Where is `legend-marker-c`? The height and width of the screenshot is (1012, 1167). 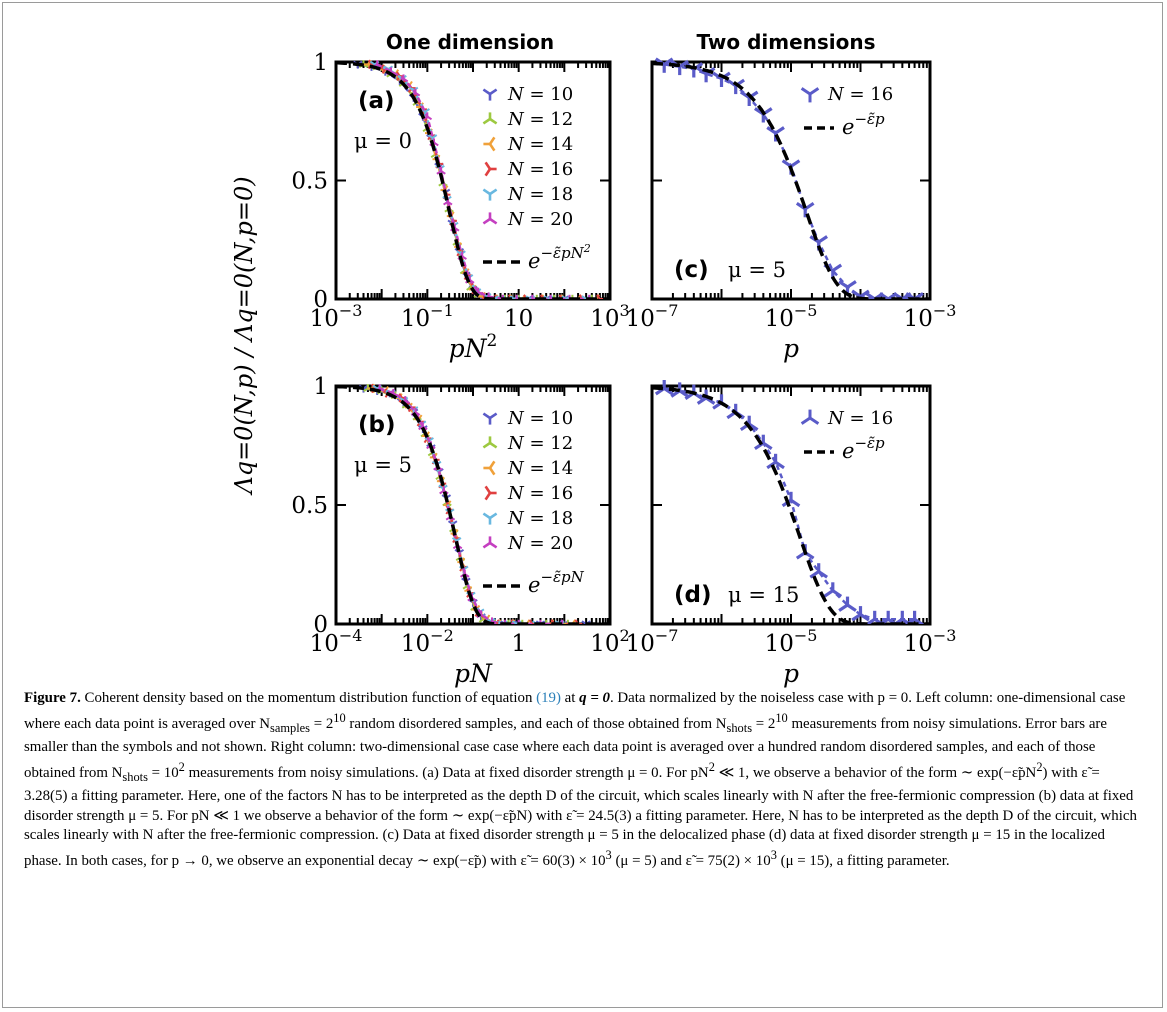 legend-marker-c is located at coordinates (810, 95).